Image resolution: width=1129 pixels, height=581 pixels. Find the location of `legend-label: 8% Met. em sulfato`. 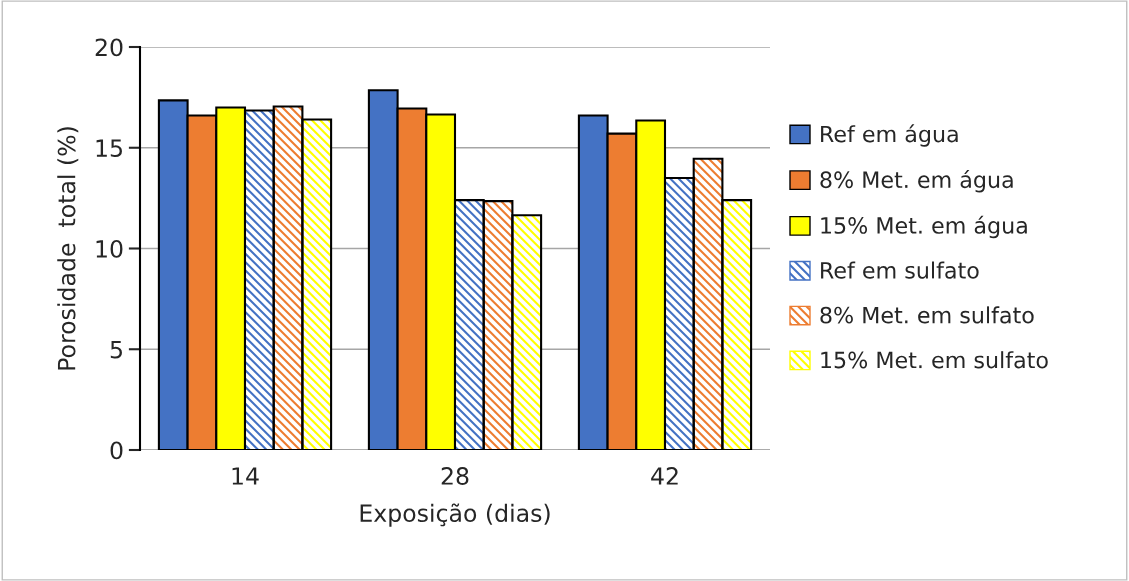

legend-label: 8% Met. em sulfato is located at coordinates (927, 315).